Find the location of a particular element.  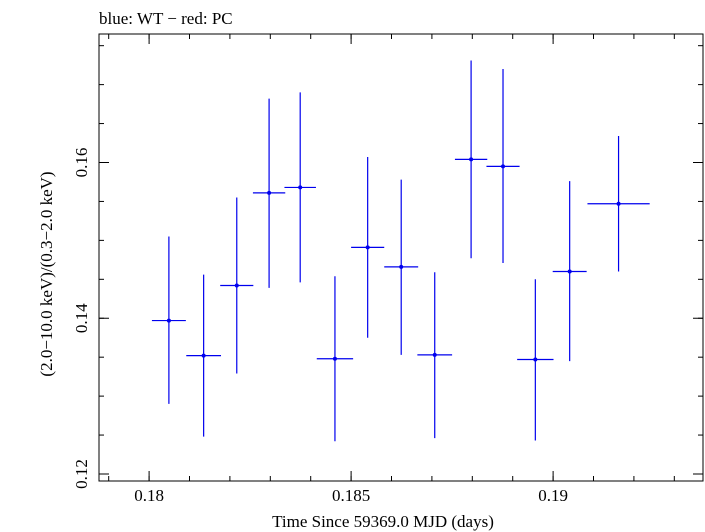

chart-title: blue: WT − red: PC is located at coordinates (166, 18).